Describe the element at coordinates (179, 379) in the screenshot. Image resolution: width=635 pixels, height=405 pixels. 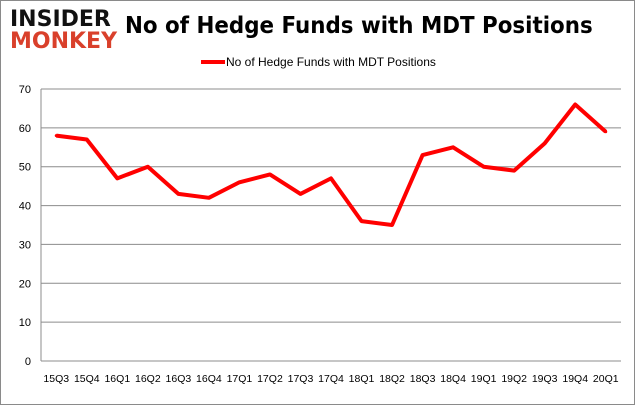
I see `x-tick-label: 16Q3` at that location.